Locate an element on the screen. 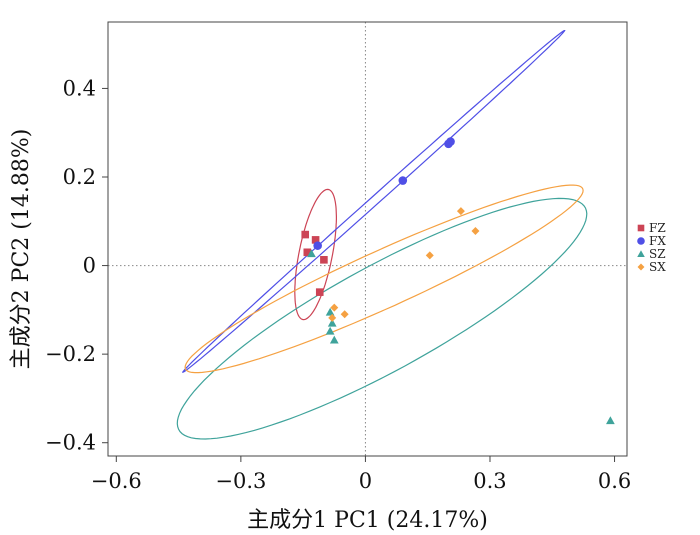  legend-marker-sx is located at coordinates (641, 267).